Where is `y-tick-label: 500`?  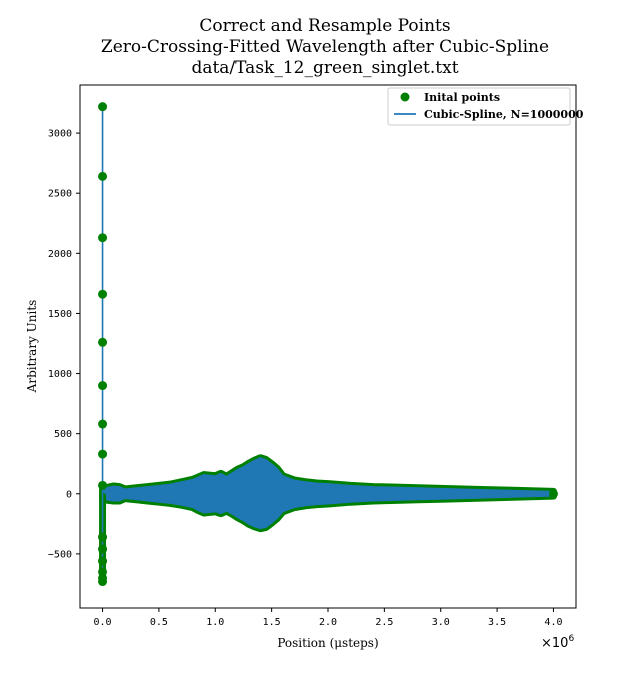 y-tick-label: 500 is located at coordinates (63, 434).